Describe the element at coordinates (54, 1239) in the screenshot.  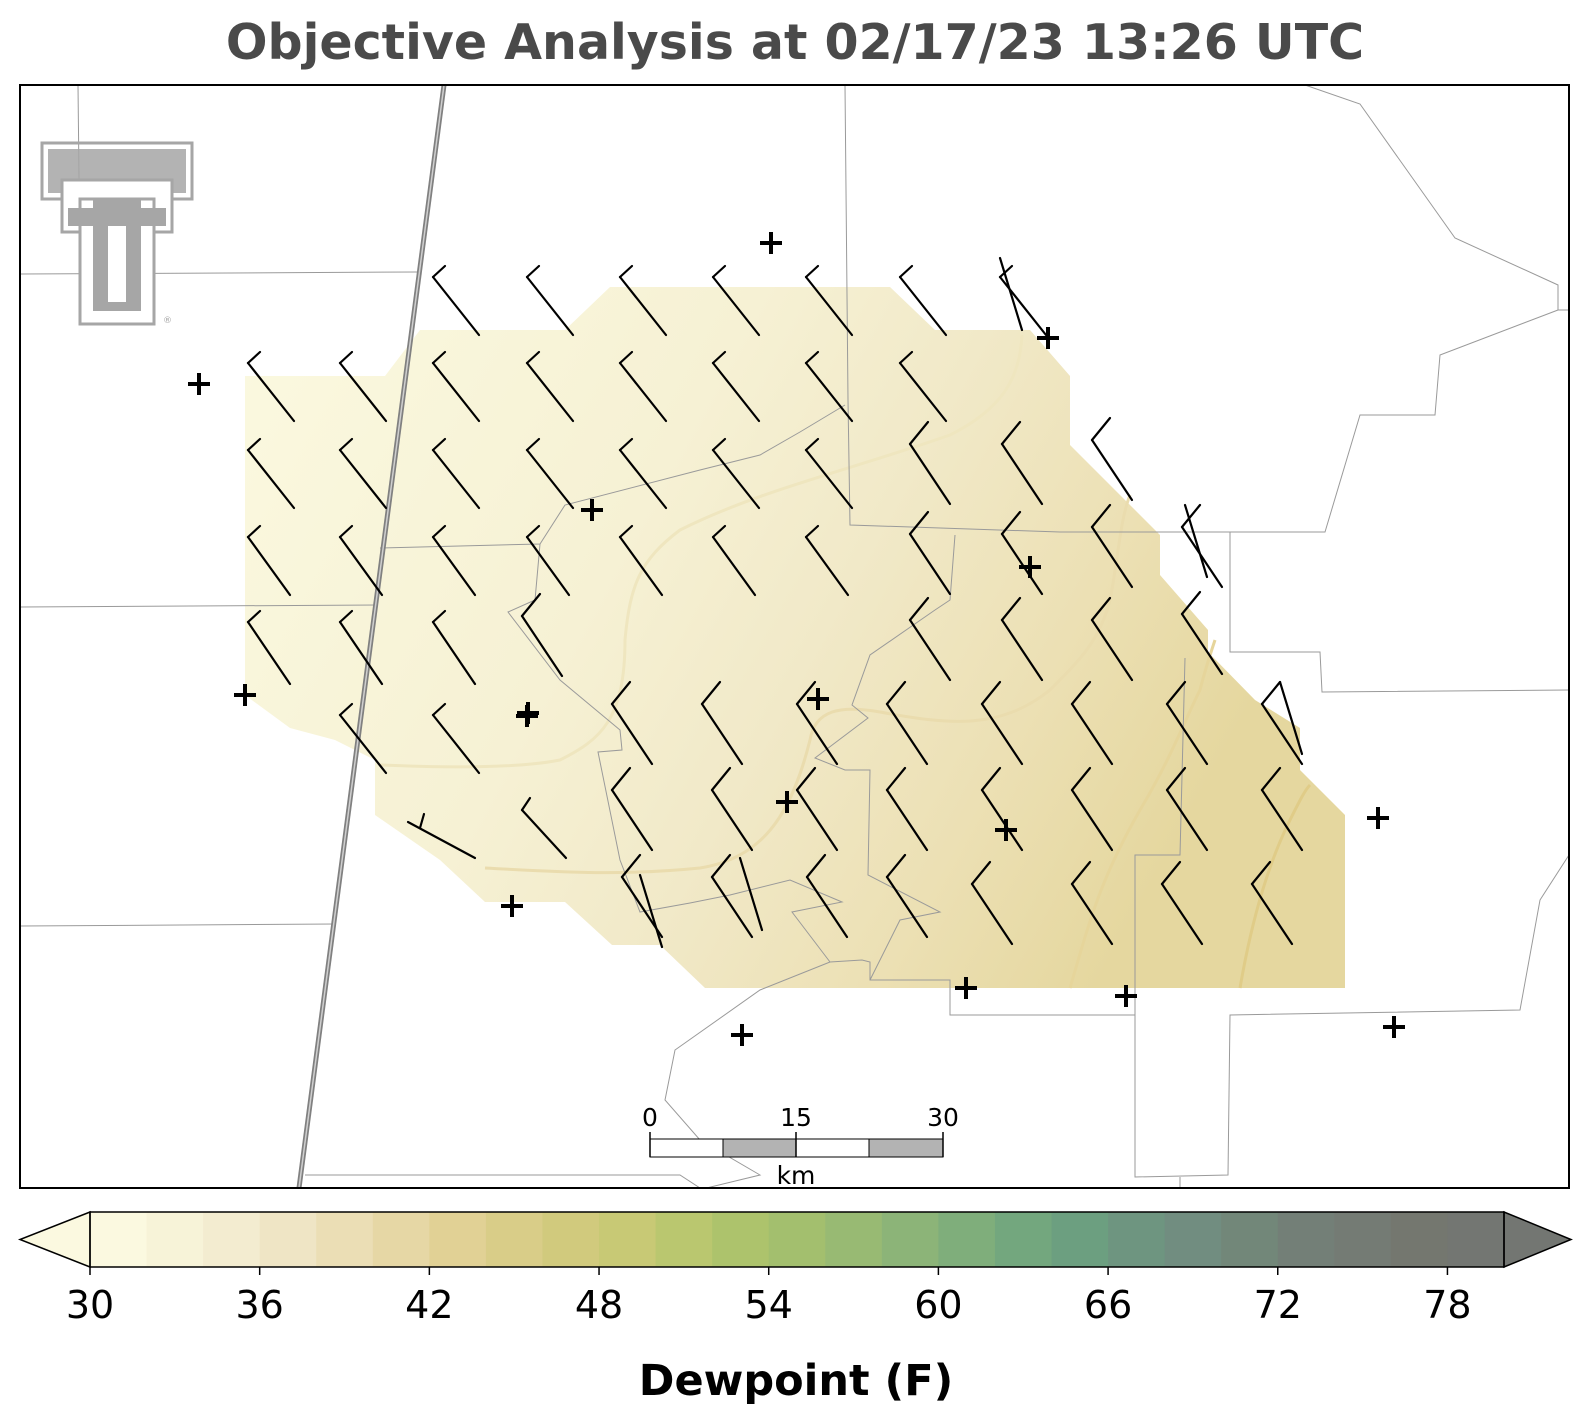
I see `colorbar-extend-low` at that location.